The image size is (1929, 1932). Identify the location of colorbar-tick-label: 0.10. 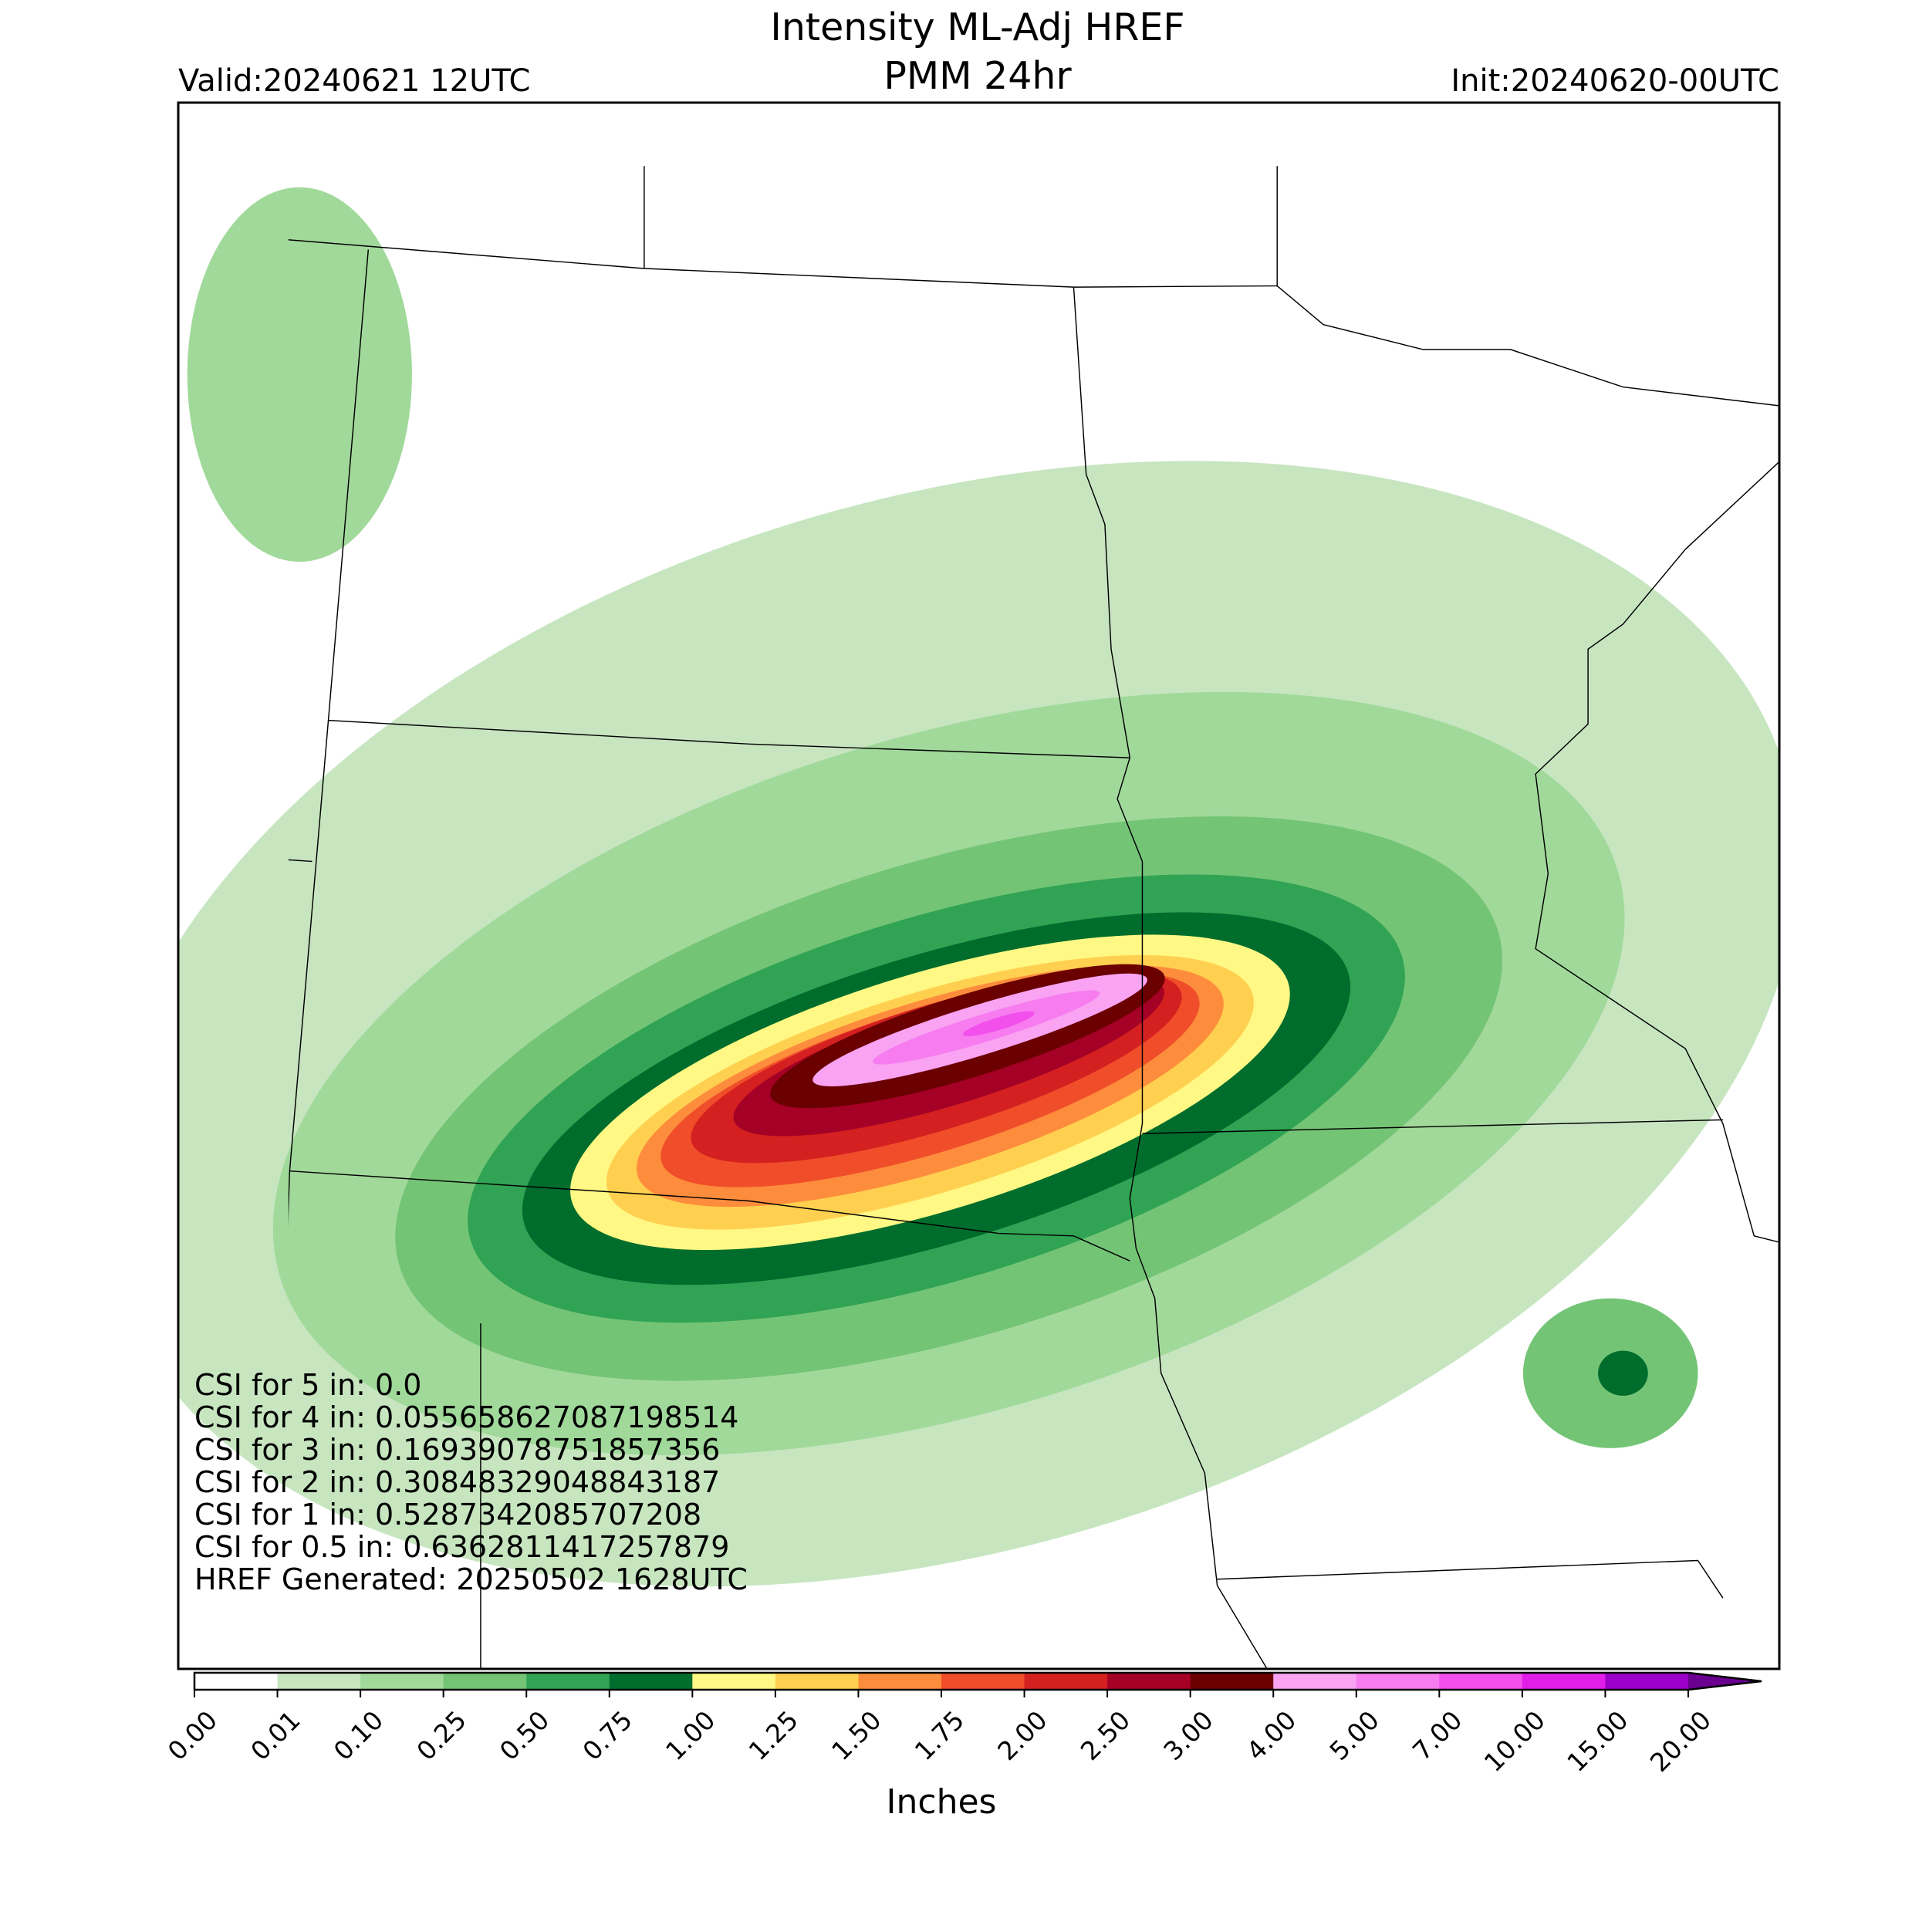
(359, 1736).